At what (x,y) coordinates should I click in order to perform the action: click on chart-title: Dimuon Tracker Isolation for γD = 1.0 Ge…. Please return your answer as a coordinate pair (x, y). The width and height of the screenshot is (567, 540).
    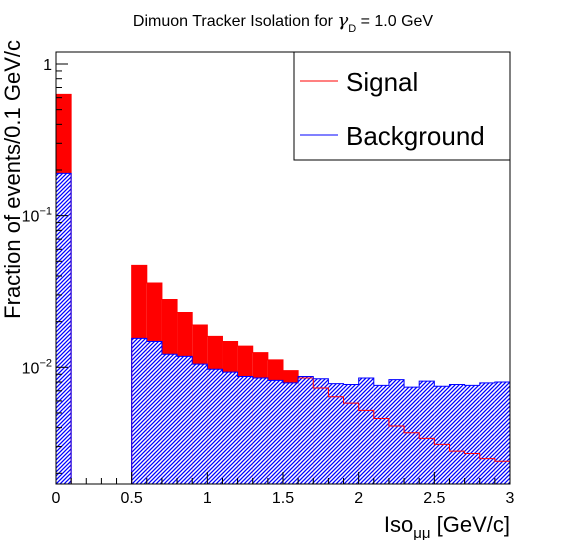
    Looking at the image, I should click on (283, 22).